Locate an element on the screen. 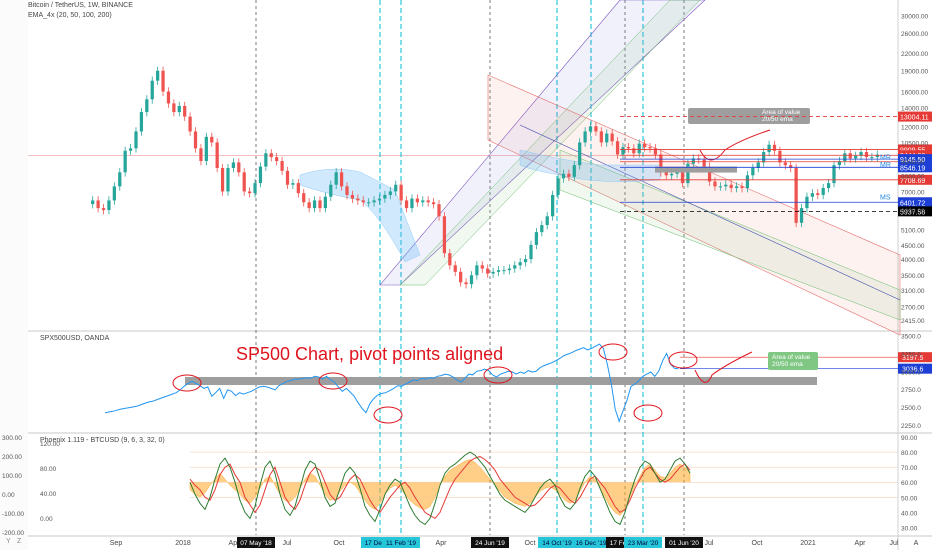 Image resolution: width=932 pixels, height=550 pixels. time-axis-label: Sep is located at coordinates (116, 543).